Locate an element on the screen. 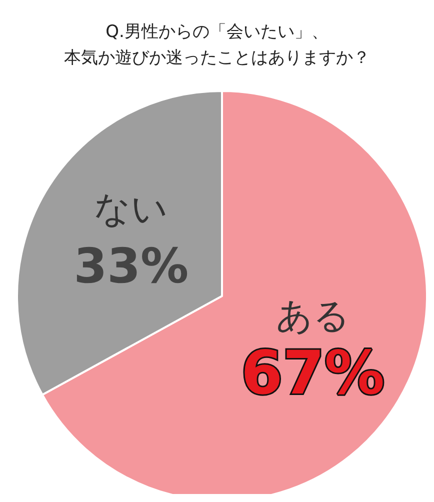 The width and height of the screenshot is (434, 502). data-label: 33% is located at coordinates (131, 266).